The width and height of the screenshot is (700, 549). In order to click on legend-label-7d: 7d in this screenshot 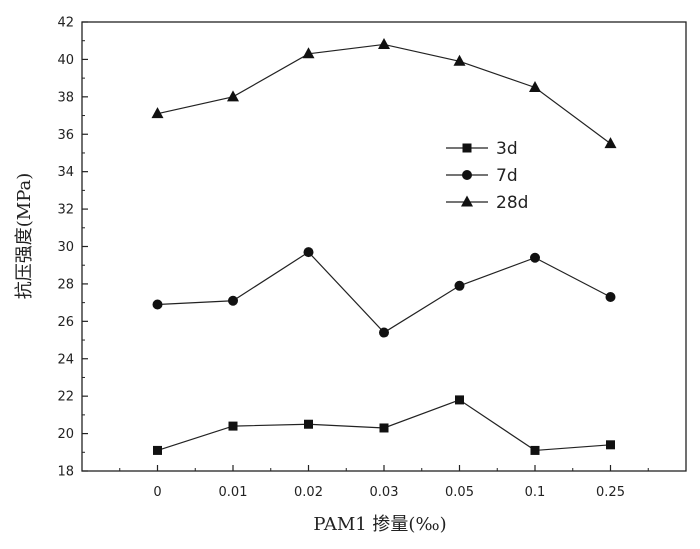, I will do `click(507, 176)`.